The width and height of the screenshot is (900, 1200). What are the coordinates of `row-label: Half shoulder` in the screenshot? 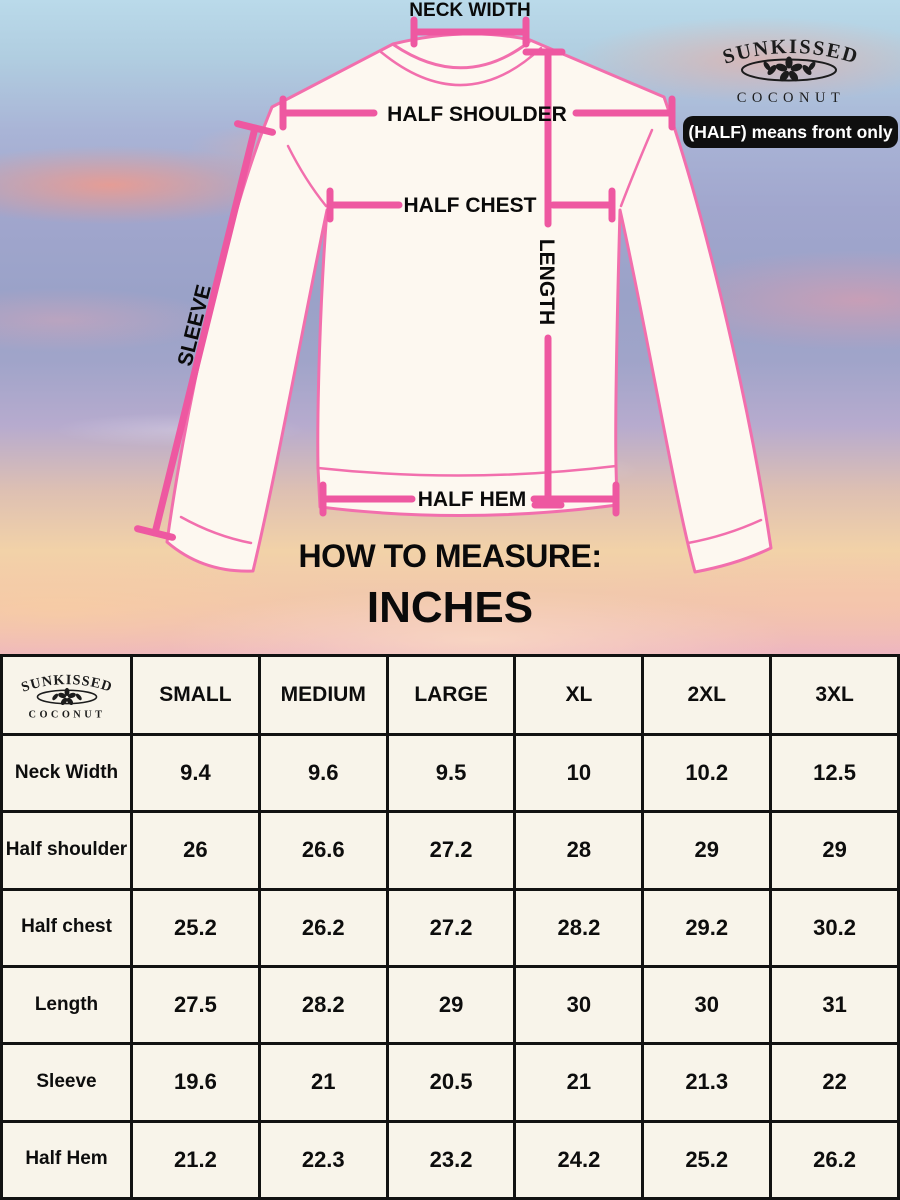 It's located at (66, 850).